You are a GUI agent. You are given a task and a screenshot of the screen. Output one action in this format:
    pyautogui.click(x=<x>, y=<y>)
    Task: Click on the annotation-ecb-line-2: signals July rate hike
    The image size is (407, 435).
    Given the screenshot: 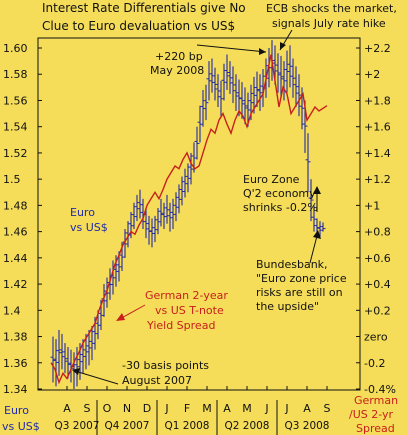 What is the action you would take?
    pyautogui.click(x=329, y=23)
    